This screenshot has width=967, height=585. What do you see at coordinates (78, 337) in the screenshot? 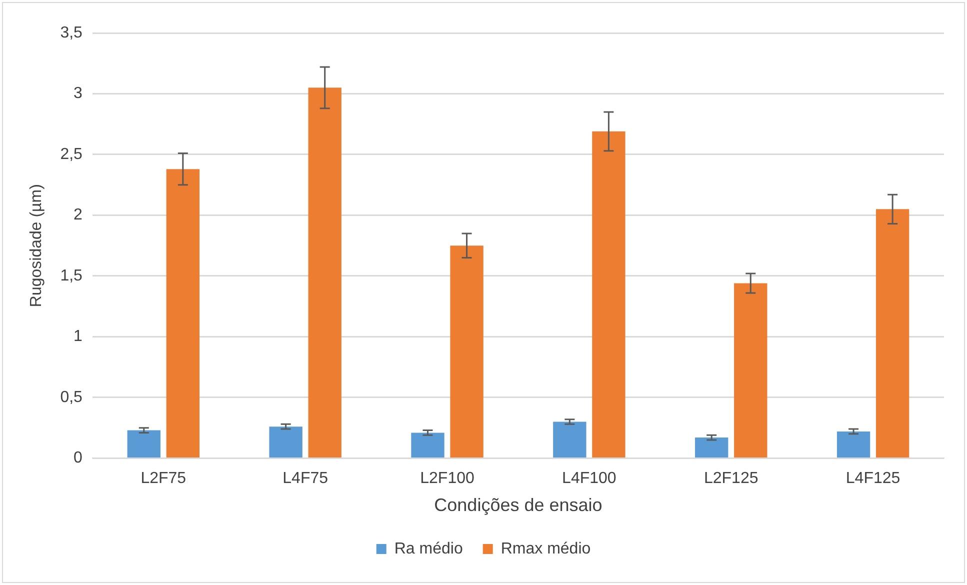
I see `y-tick-label: 1` at bounding box center [78, 337].